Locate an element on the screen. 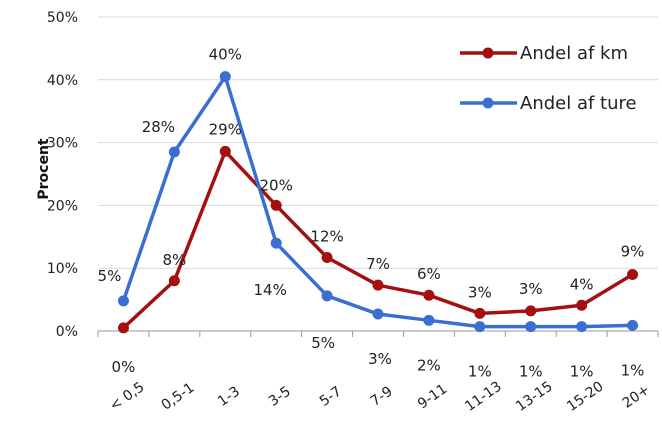  data-label-km: 8% is located at coordinates (174, 260).